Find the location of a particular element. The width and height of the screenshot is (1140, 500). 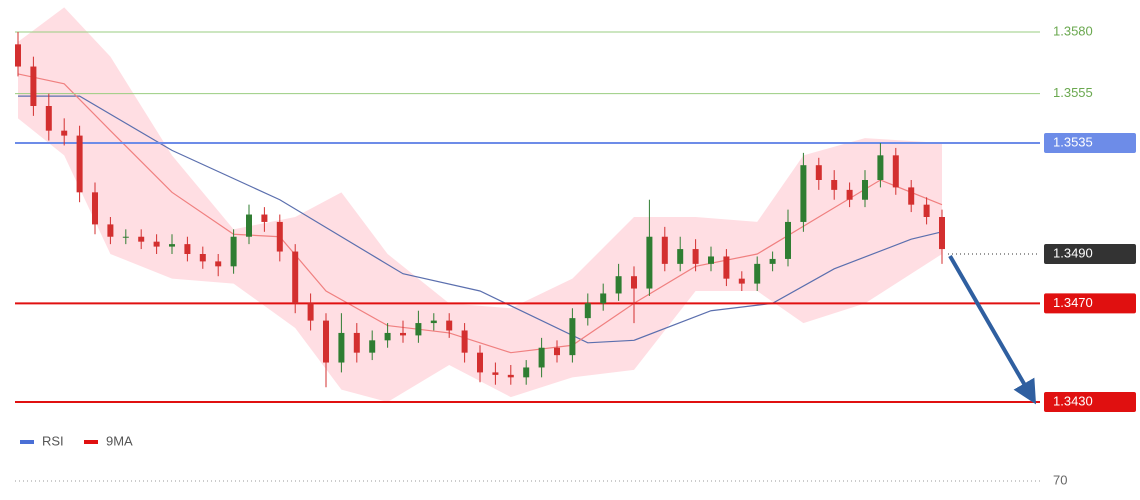

level-label: 1.3580 is located at coordinates (1073, 30).